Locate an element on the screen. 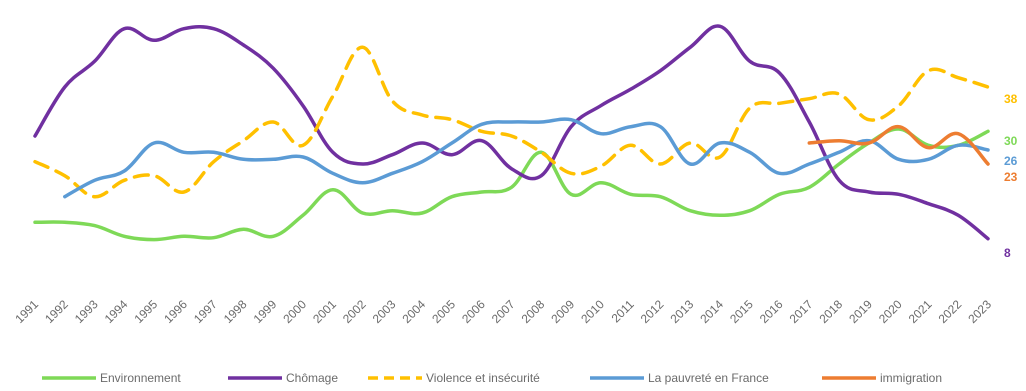 The height and width of the screenshot is (391, 1026). x-tick-label: 2009 is located at coordinates (562, 311).